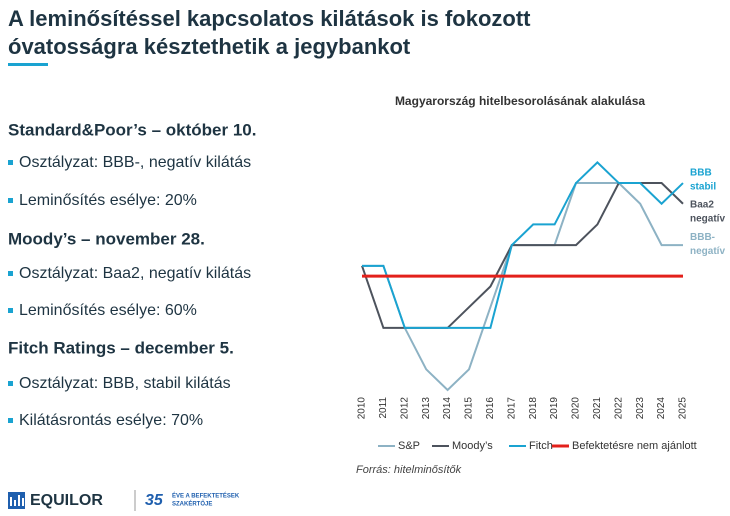 This screenshot has width=730, height=516. Describe the element at coordinates (703, 187) in the screenshot. I see `end-label: stabil` at that location.